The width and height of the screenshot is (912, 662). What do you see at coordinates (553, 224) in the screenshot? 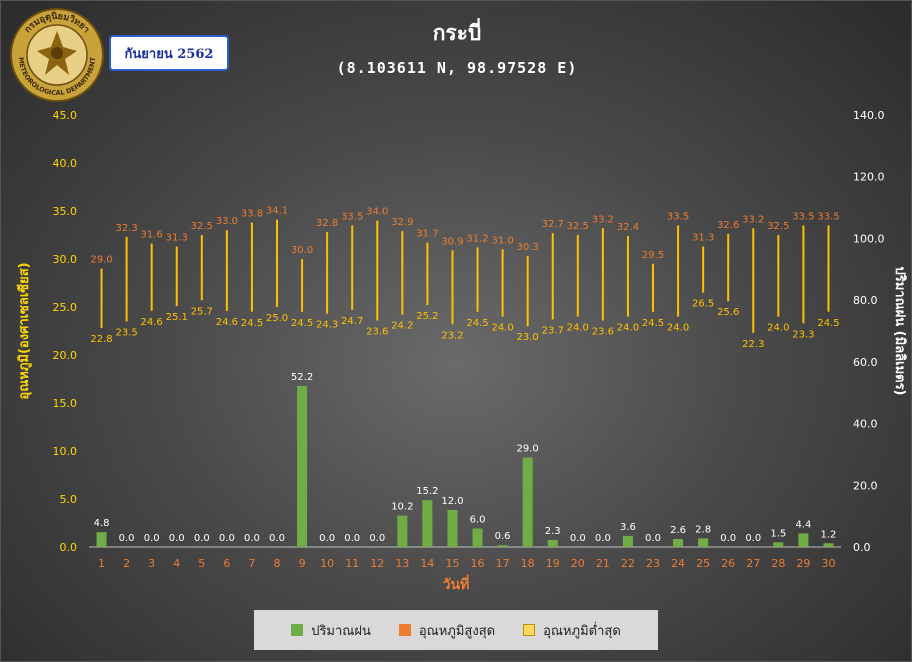
I see `max-temp-label: 32.7` at bounding box center [553, 224].